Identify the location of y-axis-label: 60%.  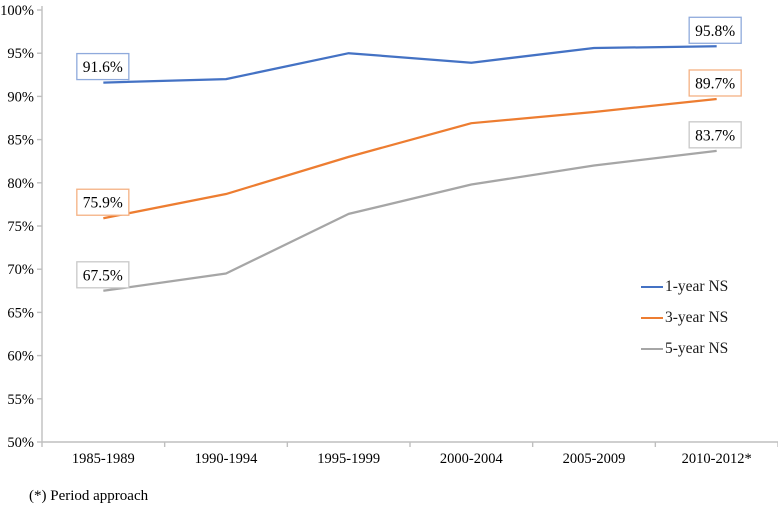
(20, 357).